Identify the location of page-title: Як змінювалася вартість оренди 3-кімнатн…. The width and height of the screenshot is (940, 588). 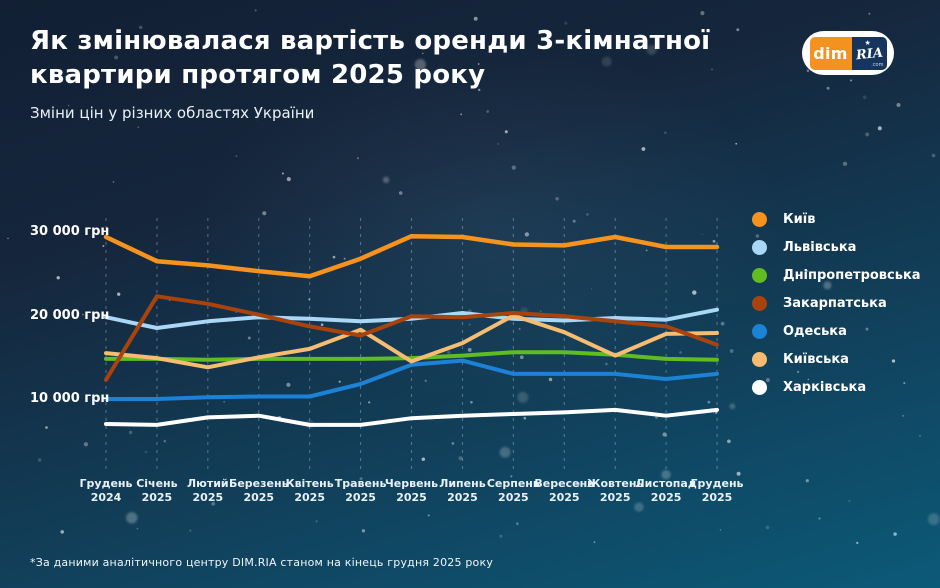
(370, 58).